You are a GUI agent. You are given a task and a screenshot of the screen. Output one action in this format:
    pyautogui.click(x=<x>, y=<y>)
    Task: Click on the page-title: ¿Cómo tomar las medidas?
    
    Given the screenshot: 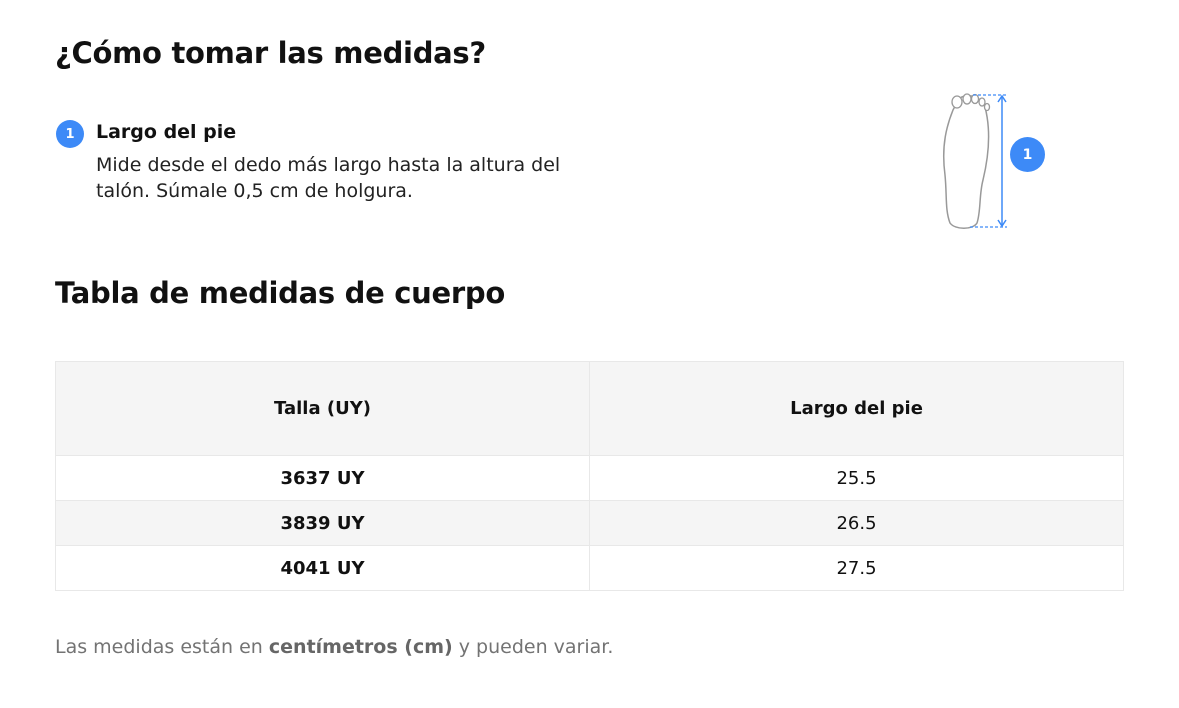 What is the action you would take?
    pyautogui.click(x=270, y=53)
    